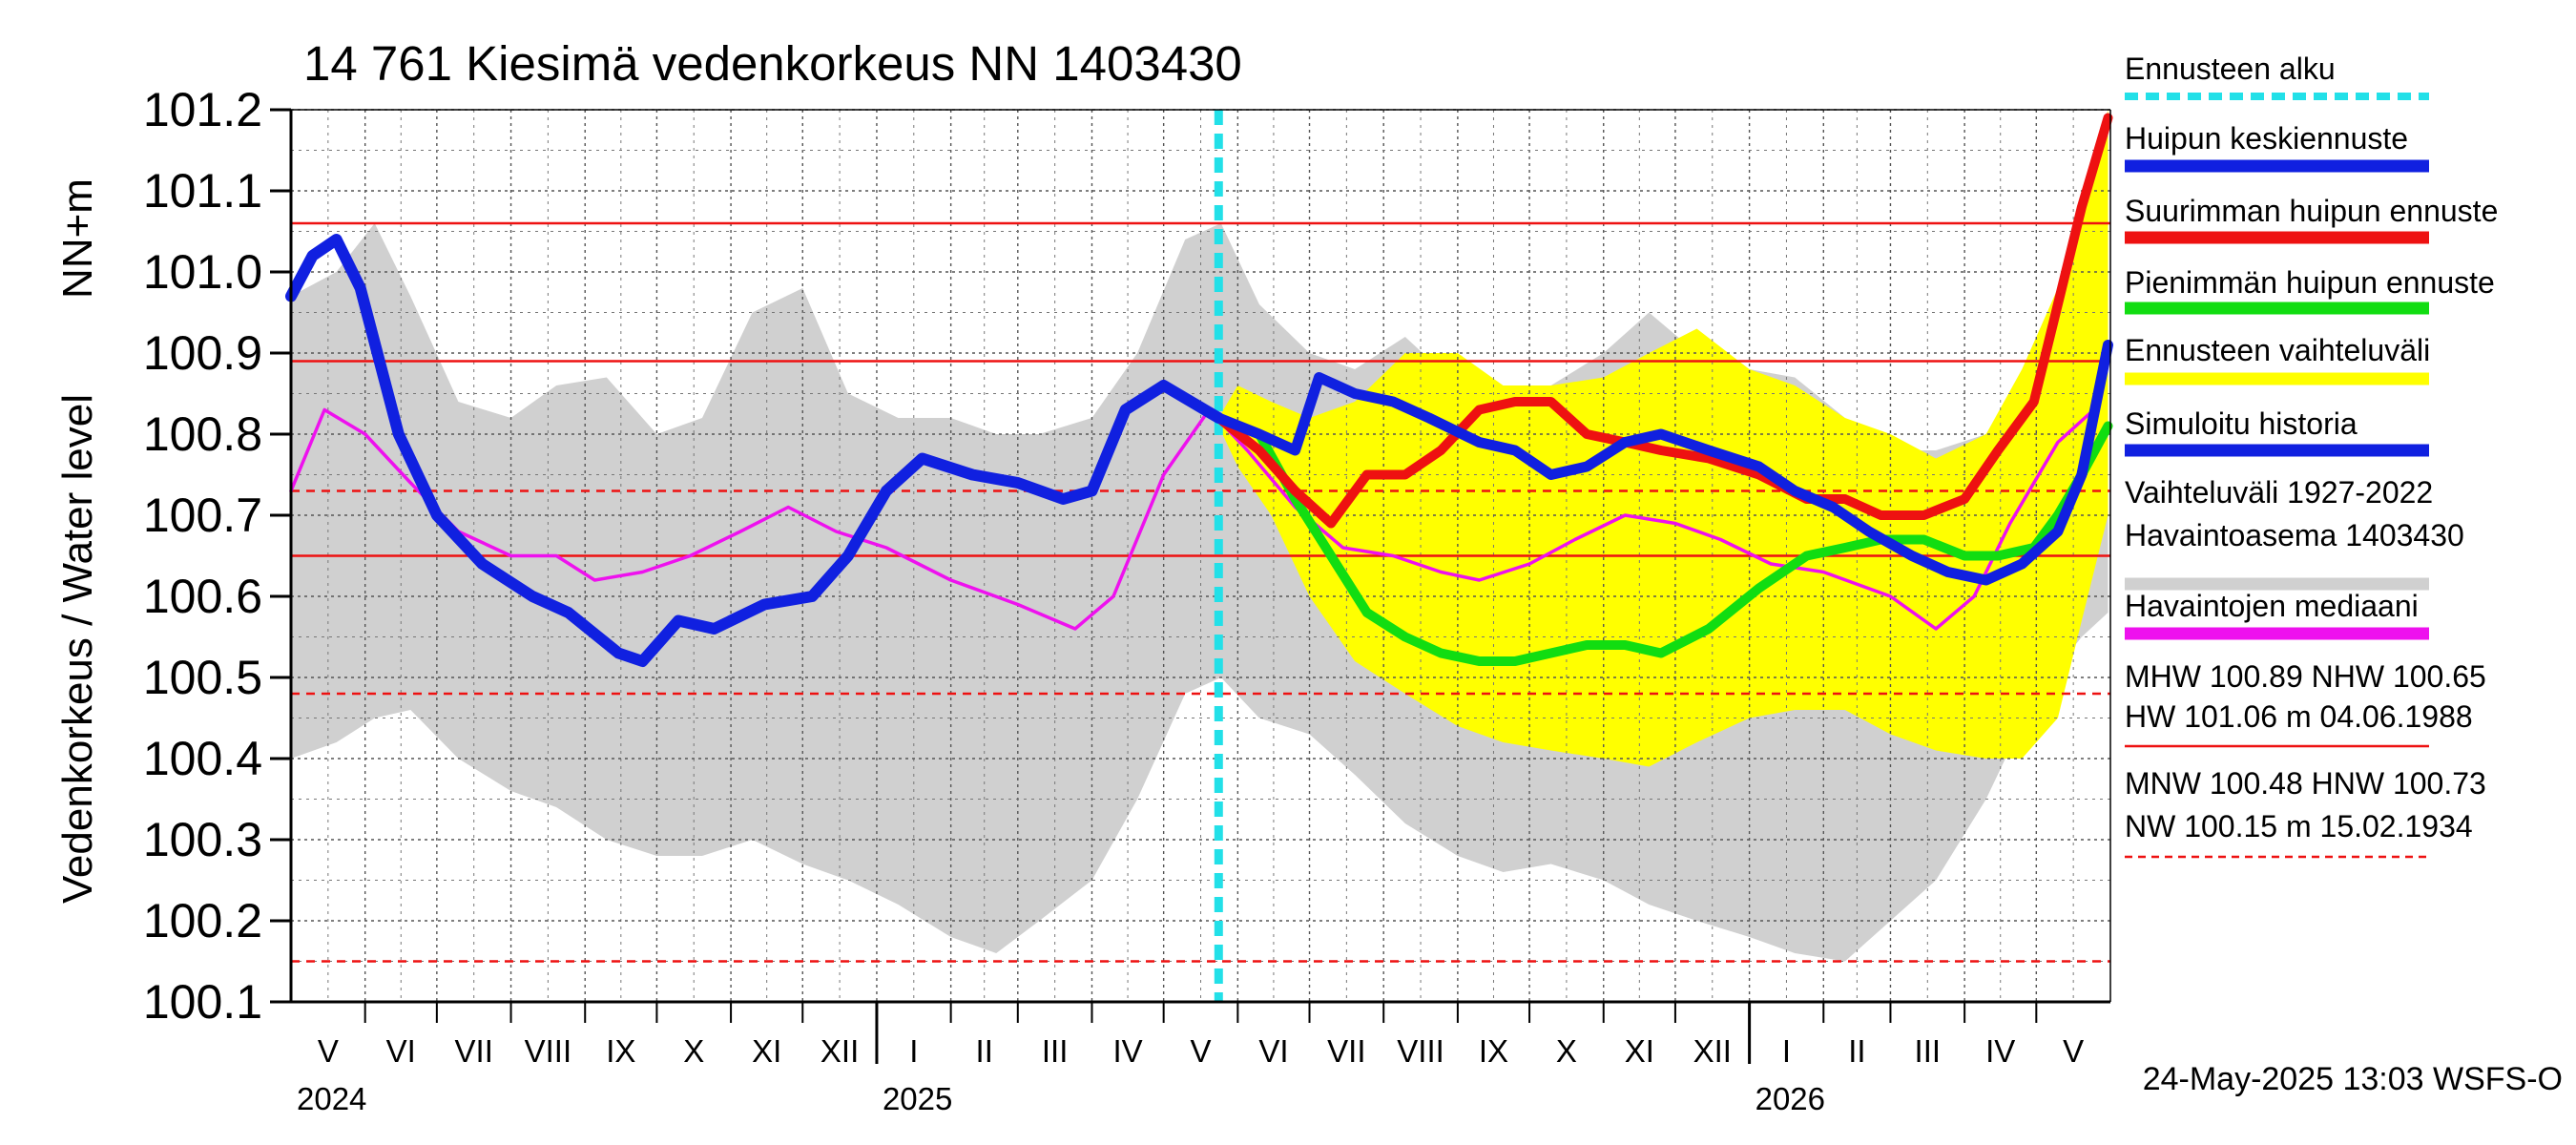 Image resolution: width=2576 pixels, height=1145 pixels. I want to click on simulated-history-line, so click(755, 450).